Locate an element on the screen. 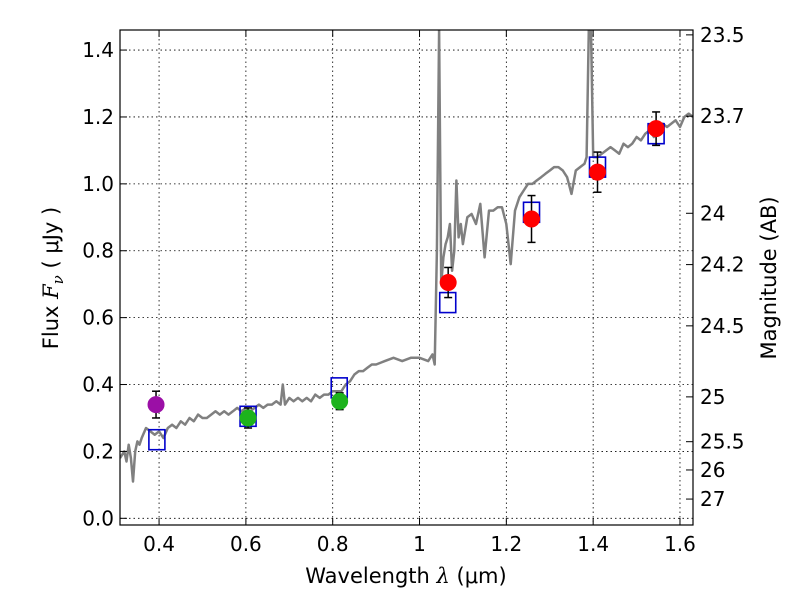  model-photometry-box is located at coordinates (157, 439).